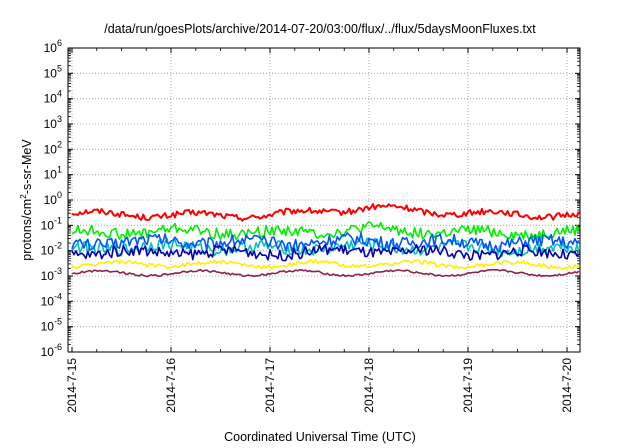 The height and width of the screenshot is (448, 640). Describe the element at coordinates (53, 46) in the screenshot. I see `y-tick-label: 10⁶` at that location.